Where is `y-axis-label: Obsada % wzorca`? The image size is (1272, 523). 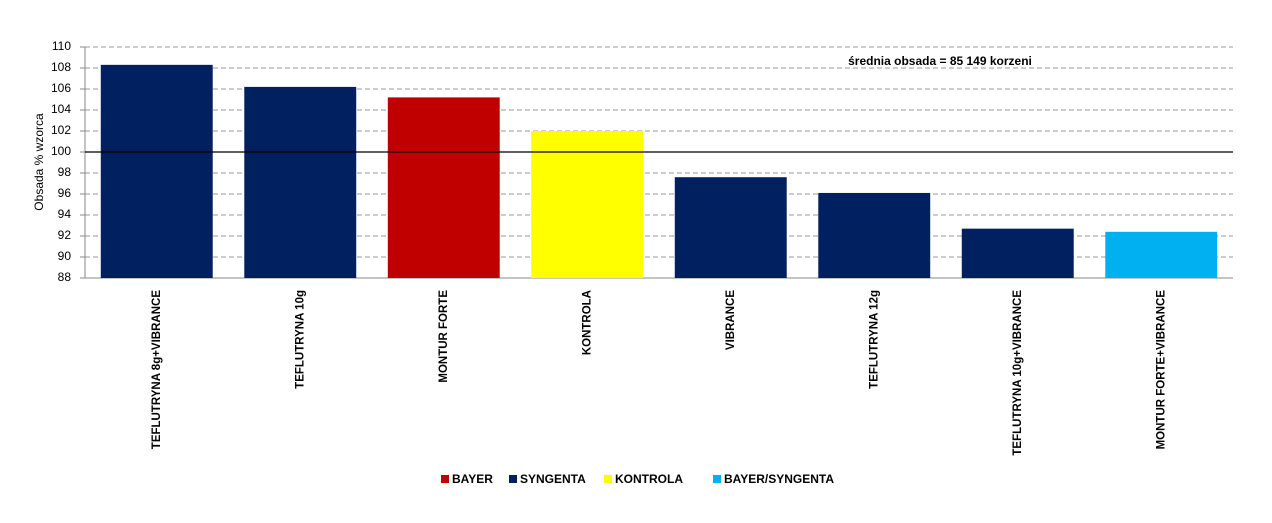
y-axis-label: Obsada % wzorca is located at coordinates (39, 162).